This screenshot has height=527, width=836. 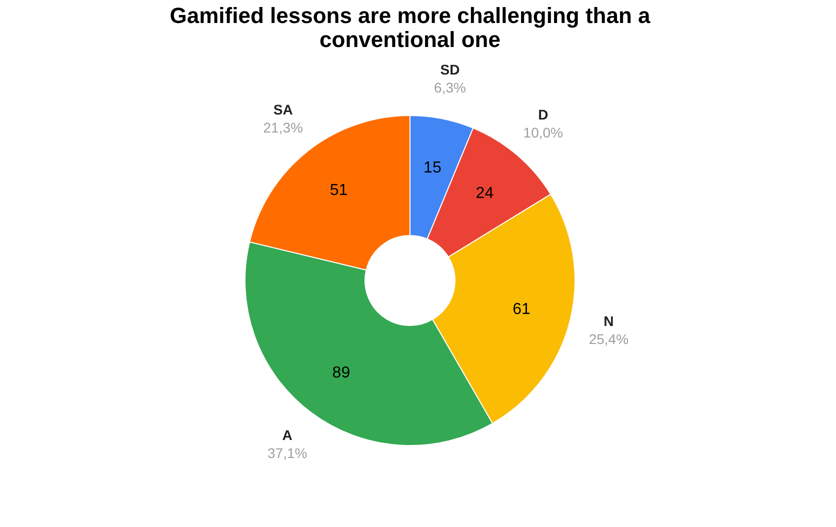 What do you see at coordinates (341, 373) in the screenshot?
I see `data-label: 89` at bounding box center [341, 373].